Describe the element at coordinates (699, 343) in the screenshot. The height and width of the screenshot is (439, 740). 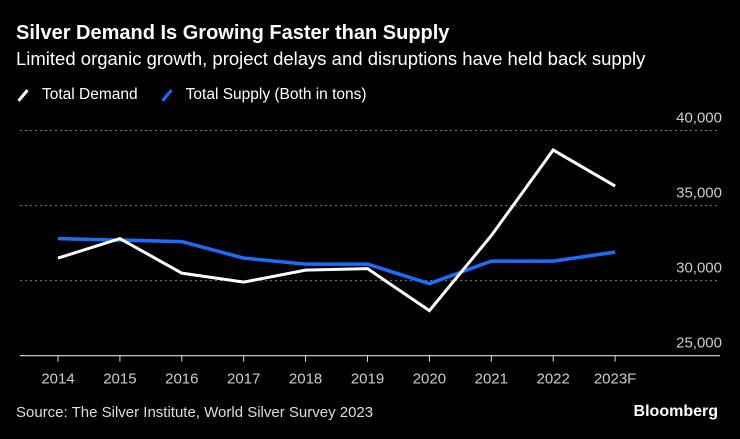
I see `y-tick-label: 25,000` at that location.